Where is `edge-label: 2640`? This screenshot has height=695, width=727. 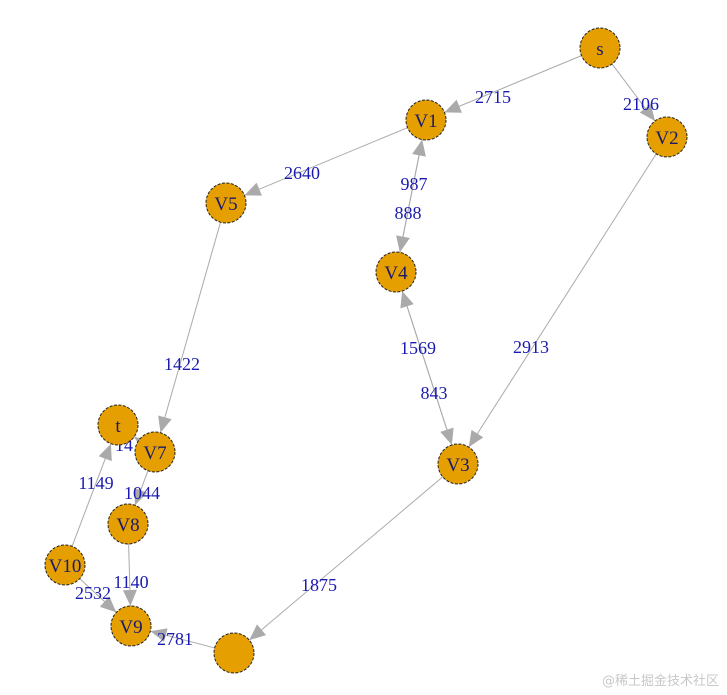 edge-label: 2640 is located at coordinates (302, 173).